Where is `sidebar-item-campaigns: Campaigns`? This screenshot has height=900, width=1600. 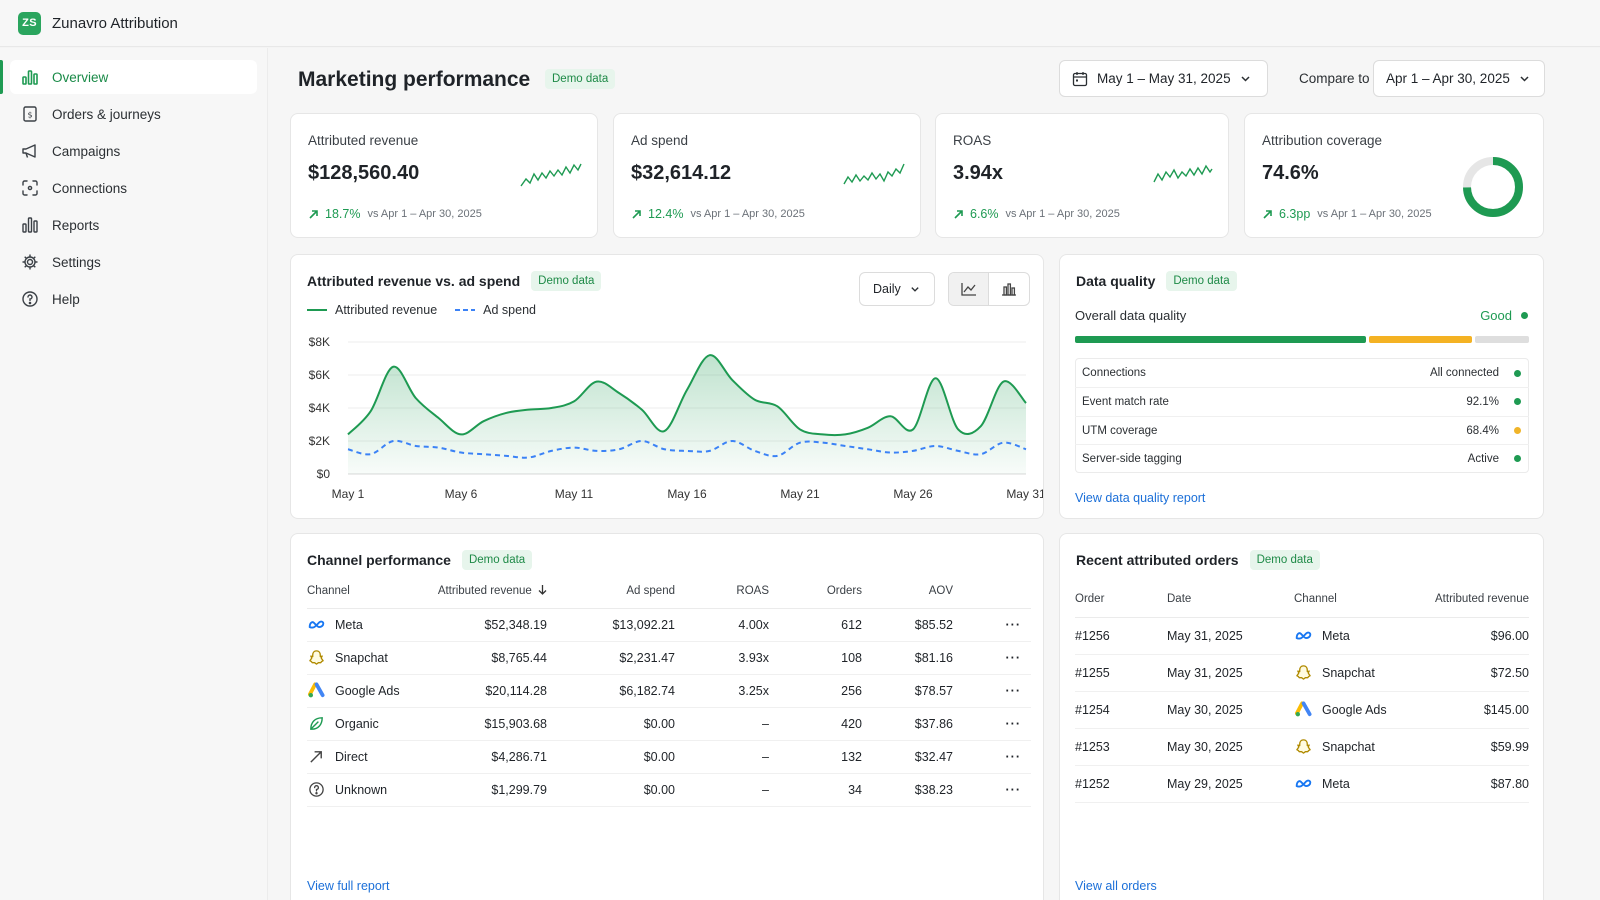
sidebar-item-campaigns: Campaigns is located at coordinates (133, 151).